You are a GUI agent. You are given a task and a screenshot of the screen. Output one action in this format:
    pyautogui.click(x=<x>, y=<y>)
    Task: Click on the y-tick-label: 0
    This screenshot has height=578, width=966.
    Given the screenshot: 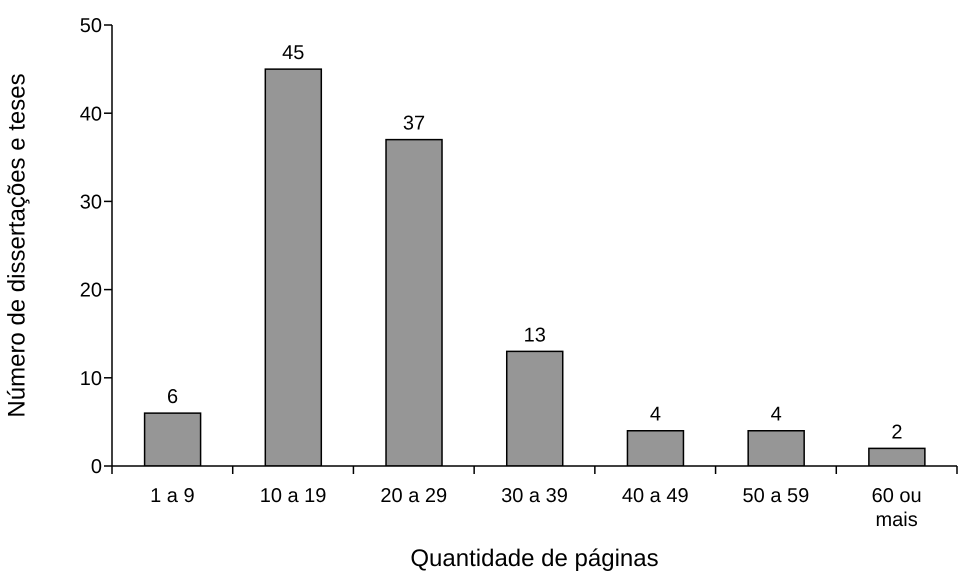 What is the action you would take?
    pyautogui.click(x=96, y=467)
    